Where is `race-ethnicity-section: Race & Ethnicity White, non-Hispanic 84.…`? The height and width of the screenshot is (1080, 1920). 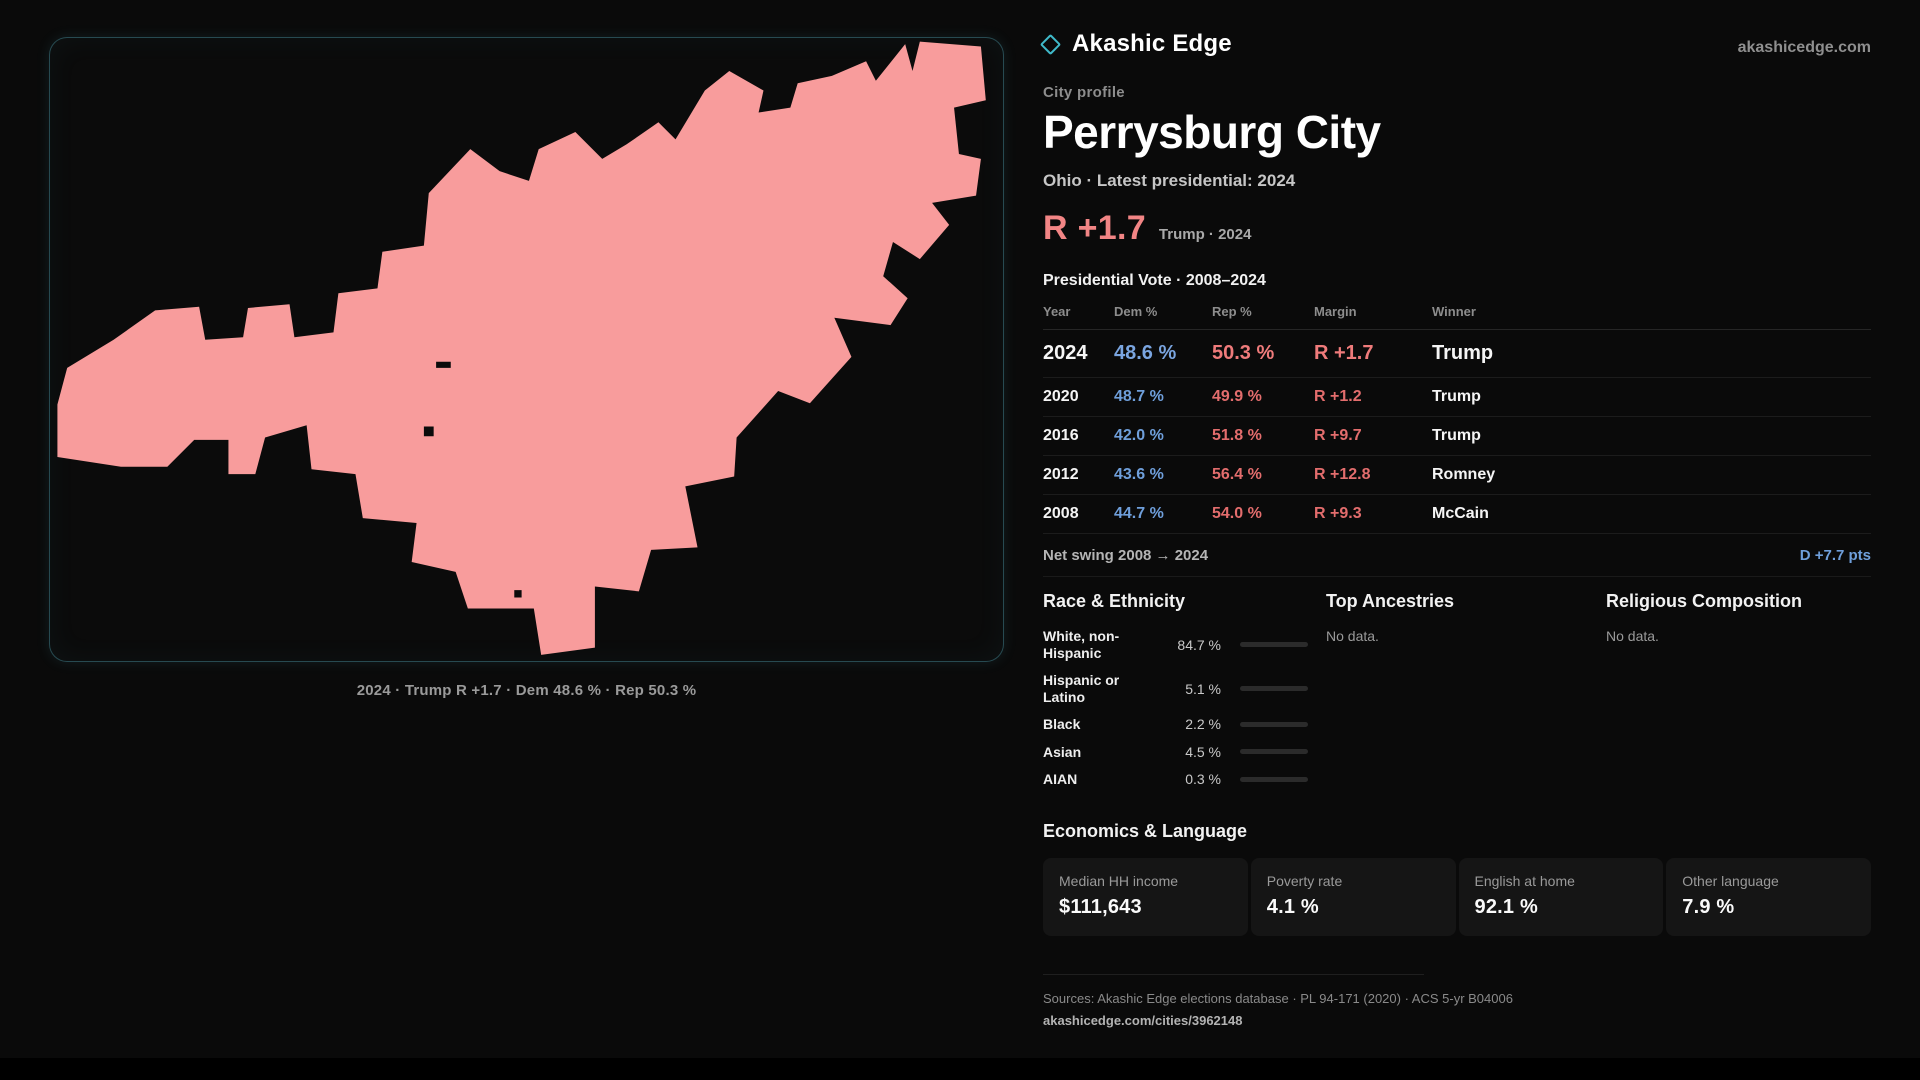
race-ethnicity-section: Race & Ethnicity White, non-Hispanic 84.… is located at coordinates (1175, 695).